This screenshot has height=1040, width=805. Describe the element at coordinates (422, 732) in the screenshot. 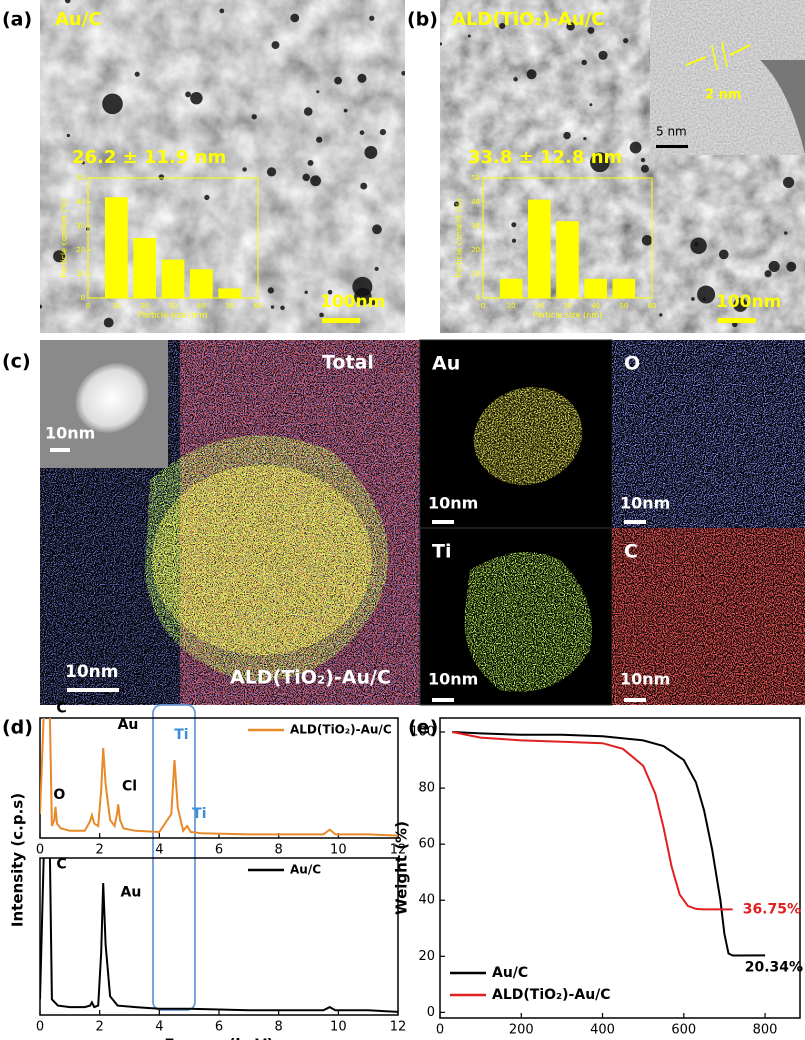

I see `y-tick-label: 100` at that location.